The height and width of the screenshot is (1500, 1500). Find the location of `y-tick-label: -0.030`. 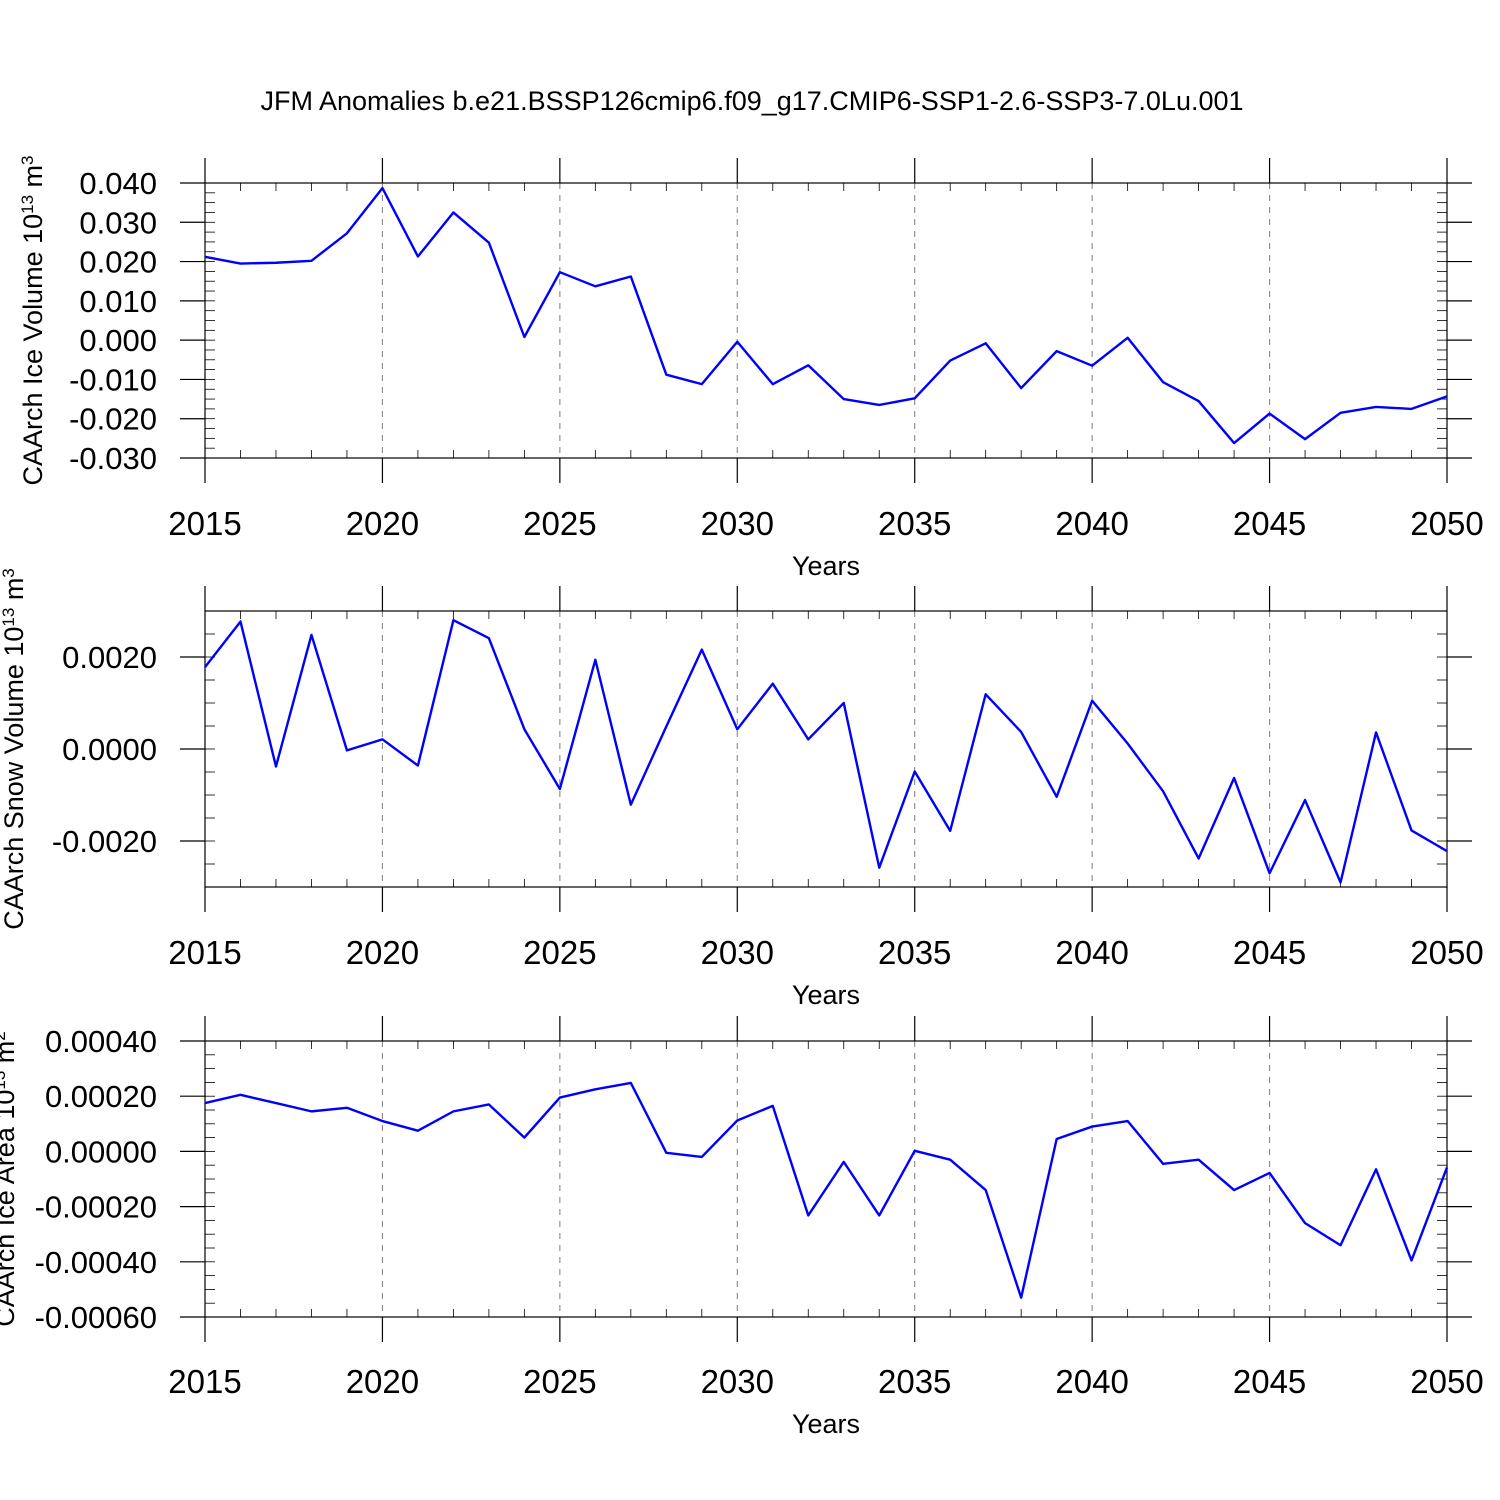

y-tick-label: -0.030 is located at coordinates (113, 458).